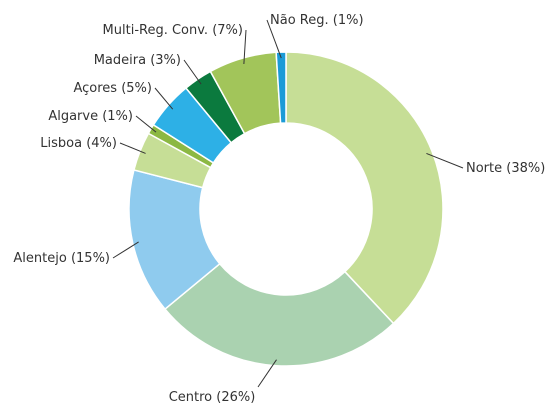 This screenshot has width=547, height=406. Describe the element at coordinates (165, 60) in the screenshot. I see `value-label: (3%)` at that location.